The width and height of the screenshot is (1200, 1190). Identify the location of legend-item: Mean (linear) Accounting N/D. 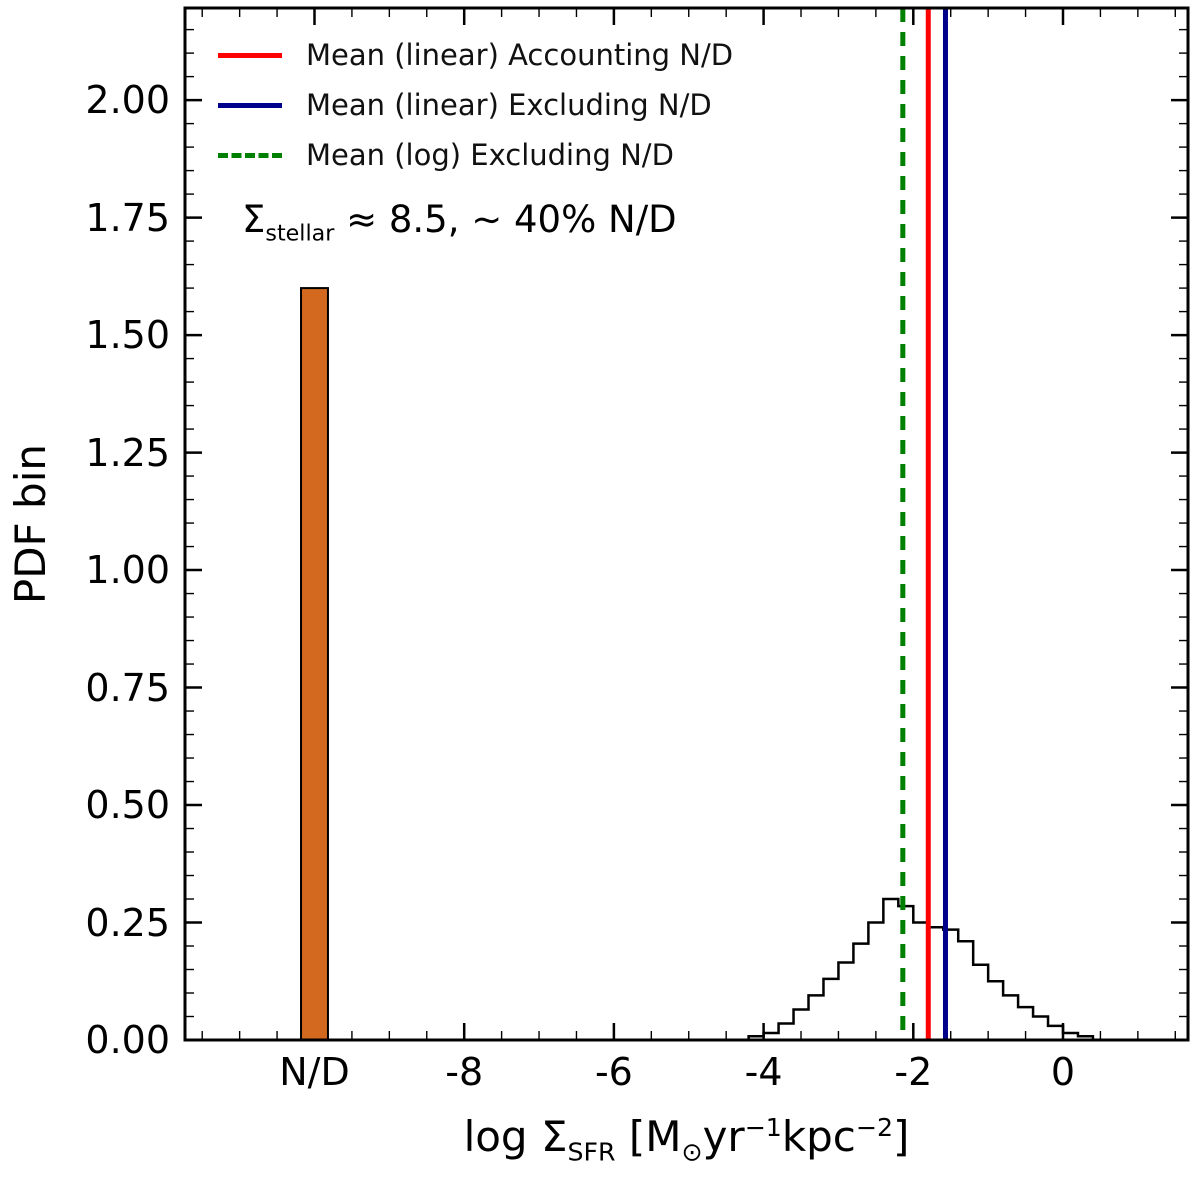
(475, 55).